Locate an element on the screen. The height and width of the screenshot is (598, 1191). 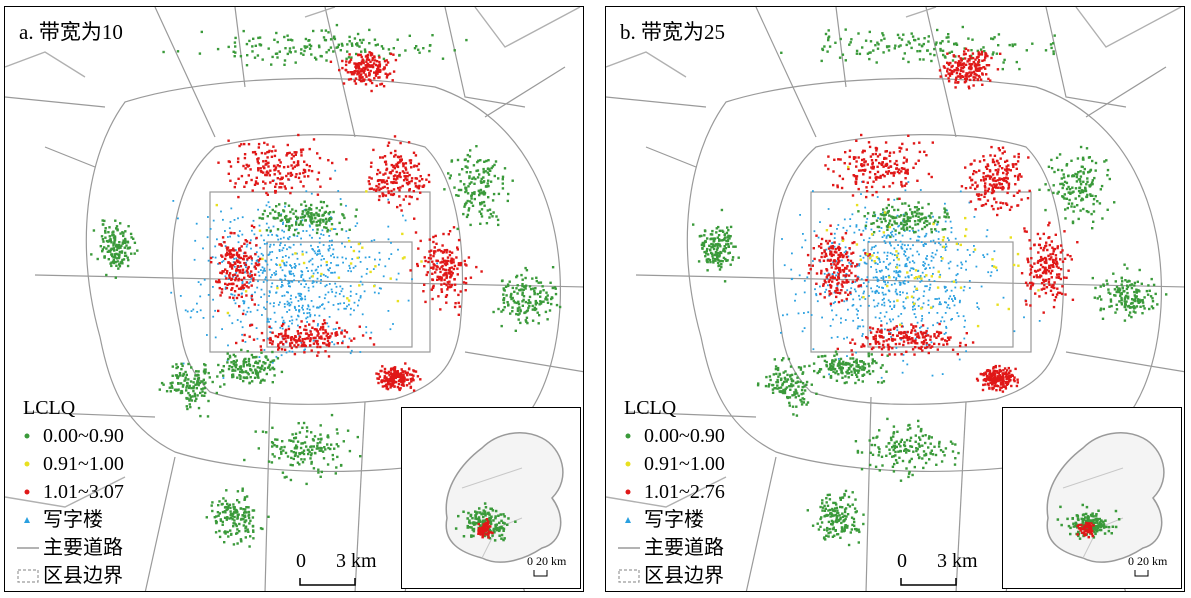
legend-class-mid-a: 0.91~1.00 is located at coordinates (100, 464).